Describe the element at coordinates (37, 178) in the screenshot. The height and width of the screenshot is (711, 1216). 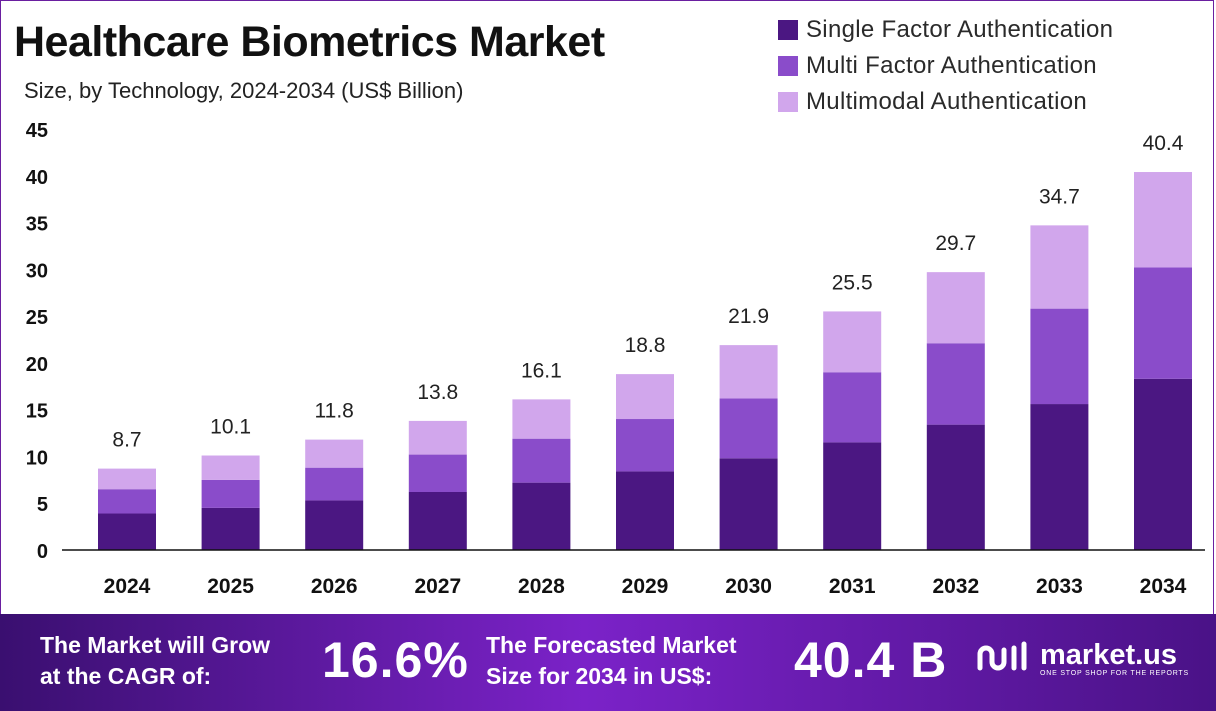
I see `y-tick-label: 40` at that location.